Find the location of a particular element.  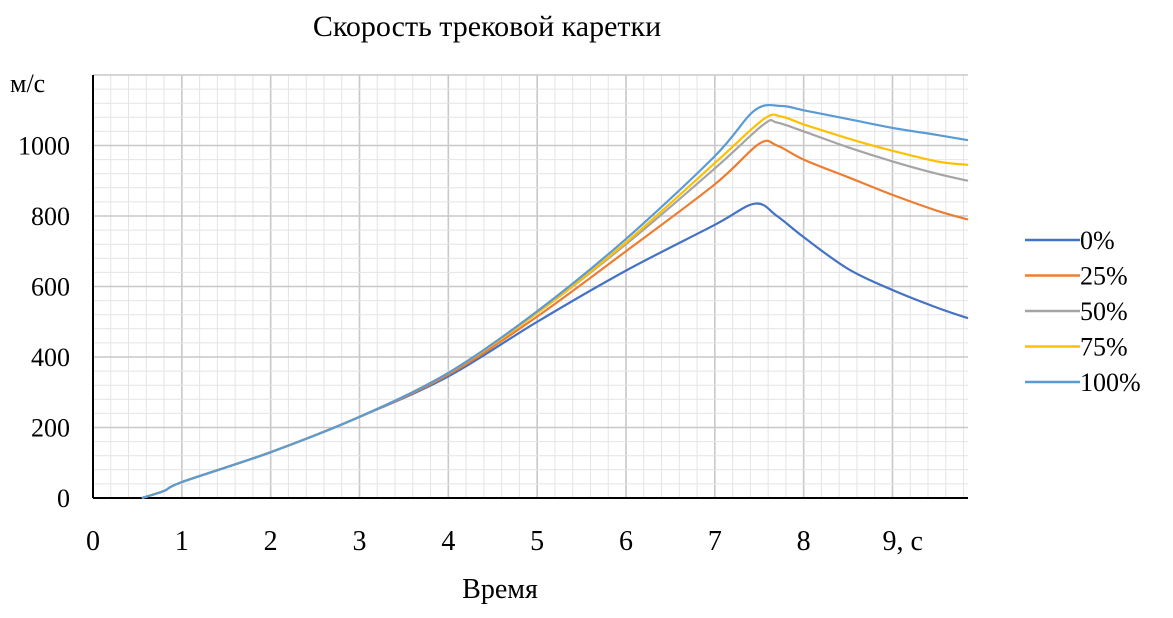

x-tick-label: 1 is located at coordinates (182, 541).